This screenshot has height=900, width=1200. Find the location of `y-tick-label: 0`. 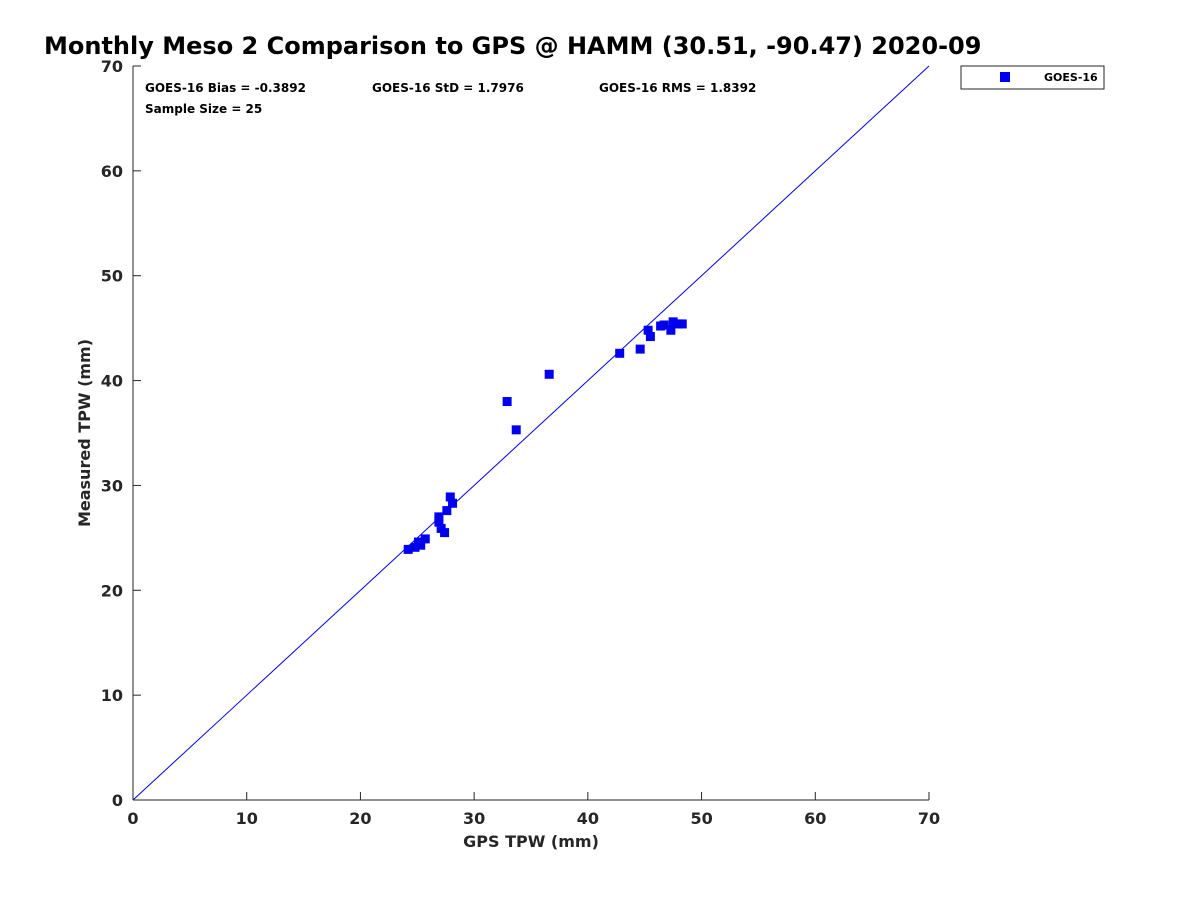

y-tick-label: 0 is located at coordinates (117, 800).